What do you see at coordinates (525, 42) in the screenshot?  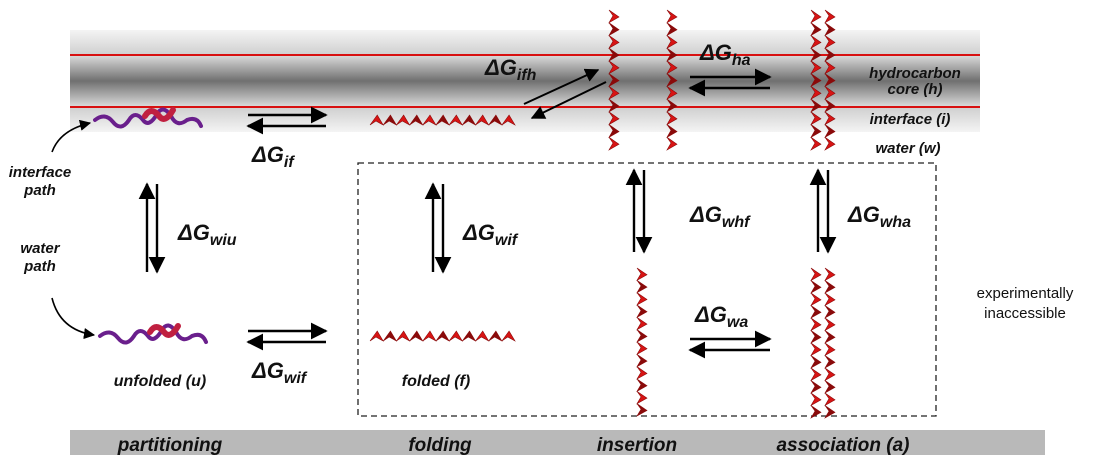 I see `interface-upper-band` at bounding box center [525, 42].